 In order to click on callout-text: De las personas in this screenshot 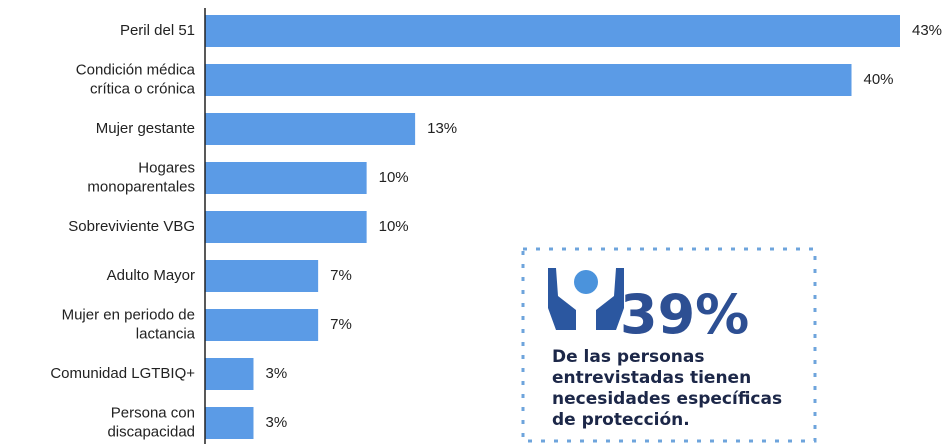, I will do `click(628, 357)`.